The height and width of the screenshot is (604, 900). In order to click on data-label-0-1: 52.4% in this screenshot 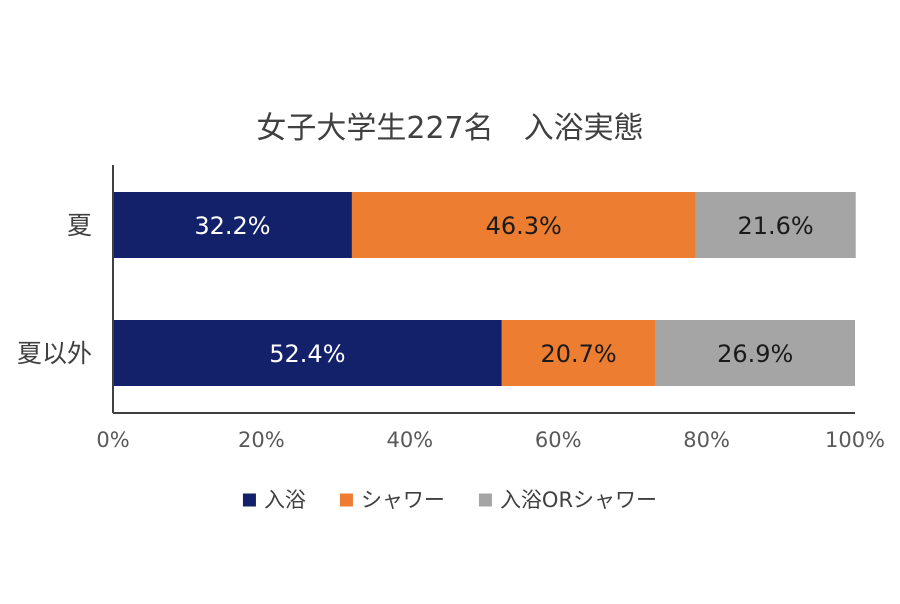, I will do `click(307, 354)`.